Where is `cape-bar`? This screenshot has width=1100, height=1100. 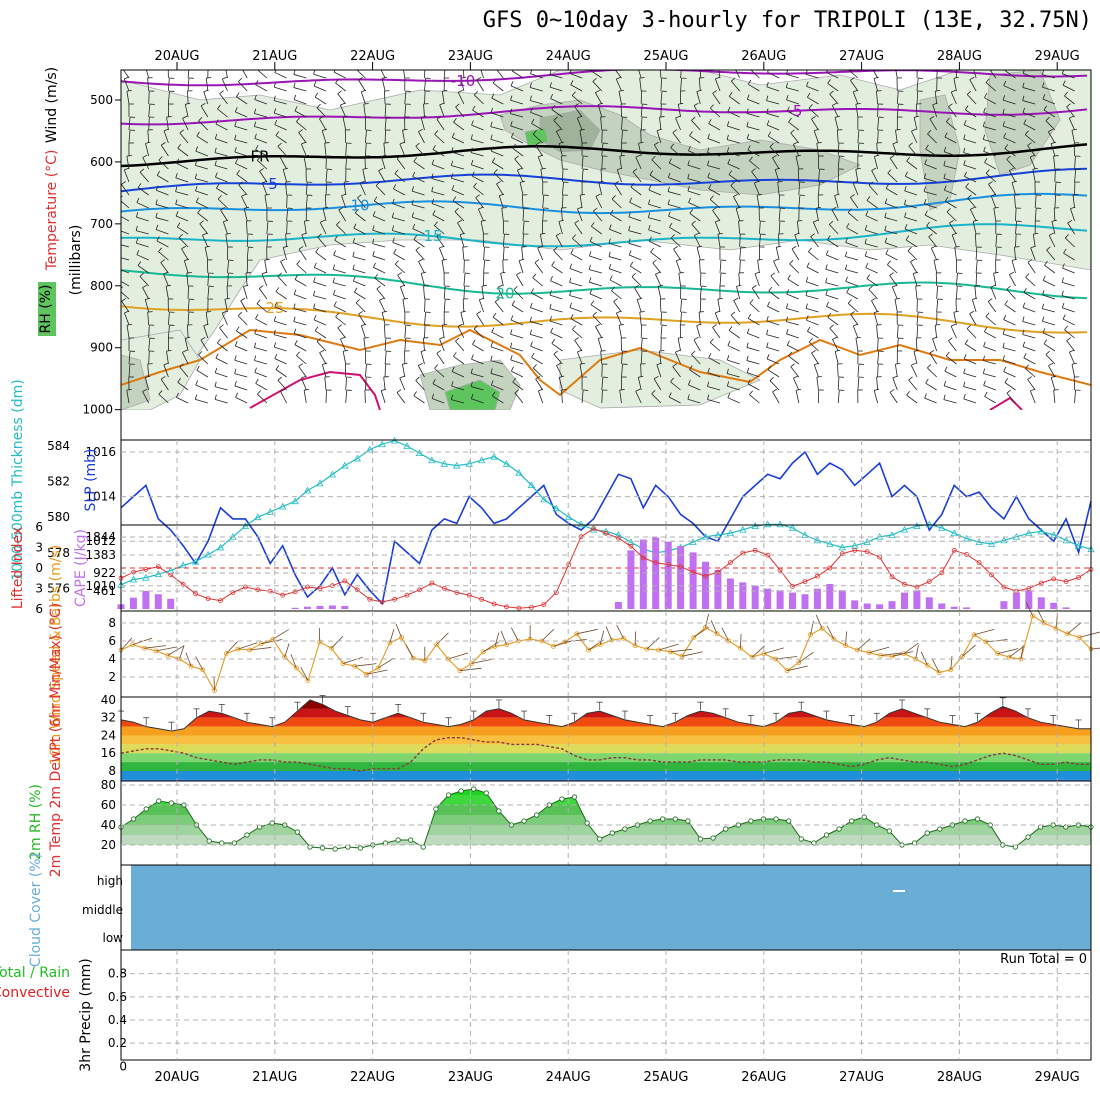 cape-bar is located at coordinates (1029, 599).